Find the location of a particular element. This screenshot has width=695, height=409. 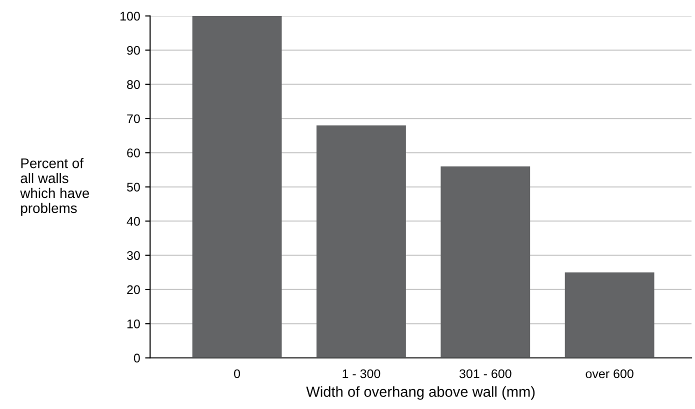

y-tick-label: 40 is located at coordinates (133, 221).